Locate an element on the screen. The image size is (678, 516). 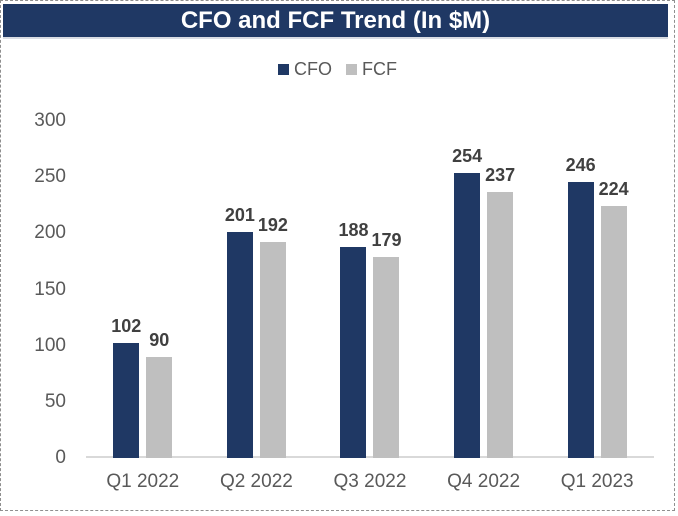
legend-swatch-cfo is located at coordinates (283, 69).